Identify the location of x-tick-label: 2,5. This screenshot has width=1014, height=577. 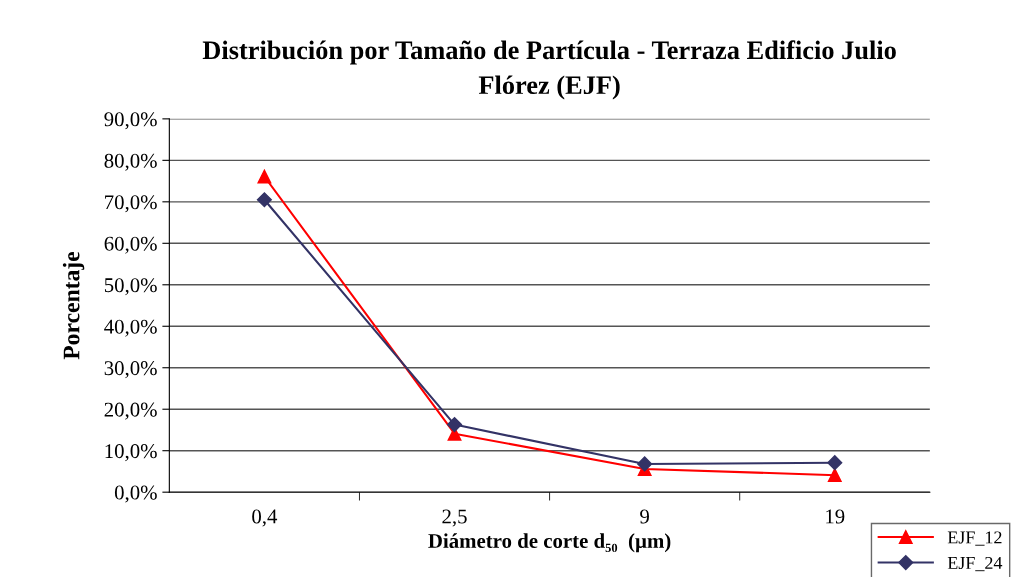
(454, 518).